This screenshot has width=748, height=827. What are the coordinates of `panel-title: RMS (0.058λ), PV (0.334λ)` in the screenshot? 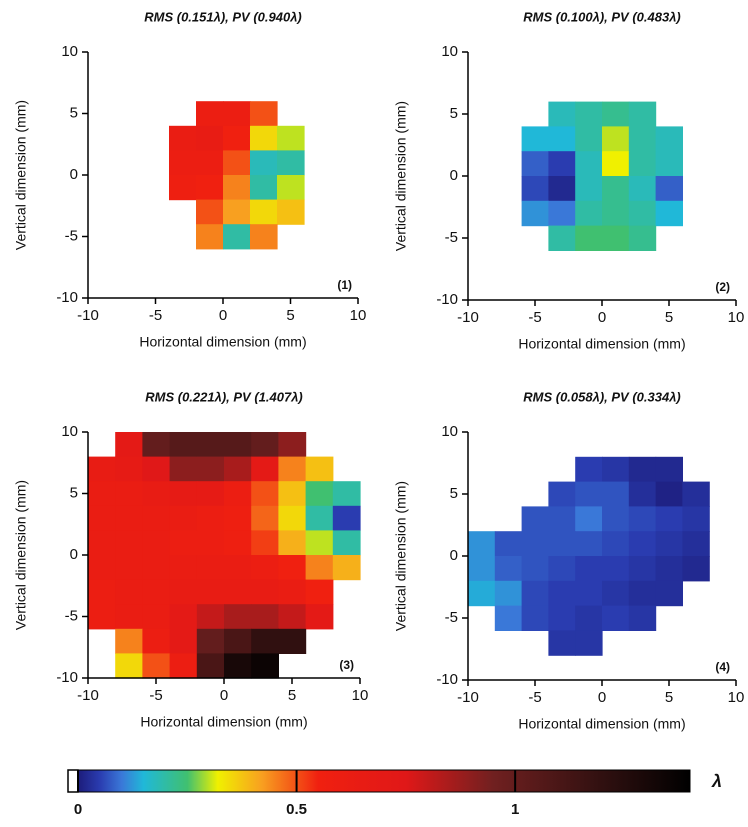 It's located at (602, 396).